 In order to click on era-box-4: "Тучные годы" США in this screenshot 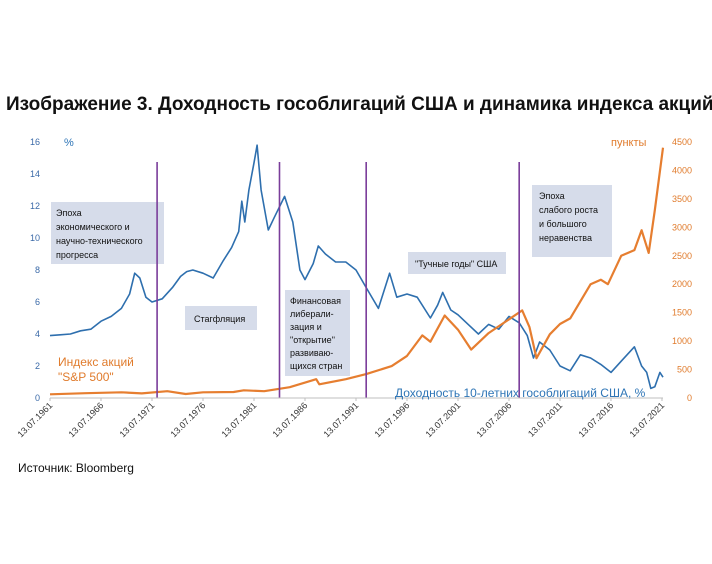, I will do `click(457, 263)`.